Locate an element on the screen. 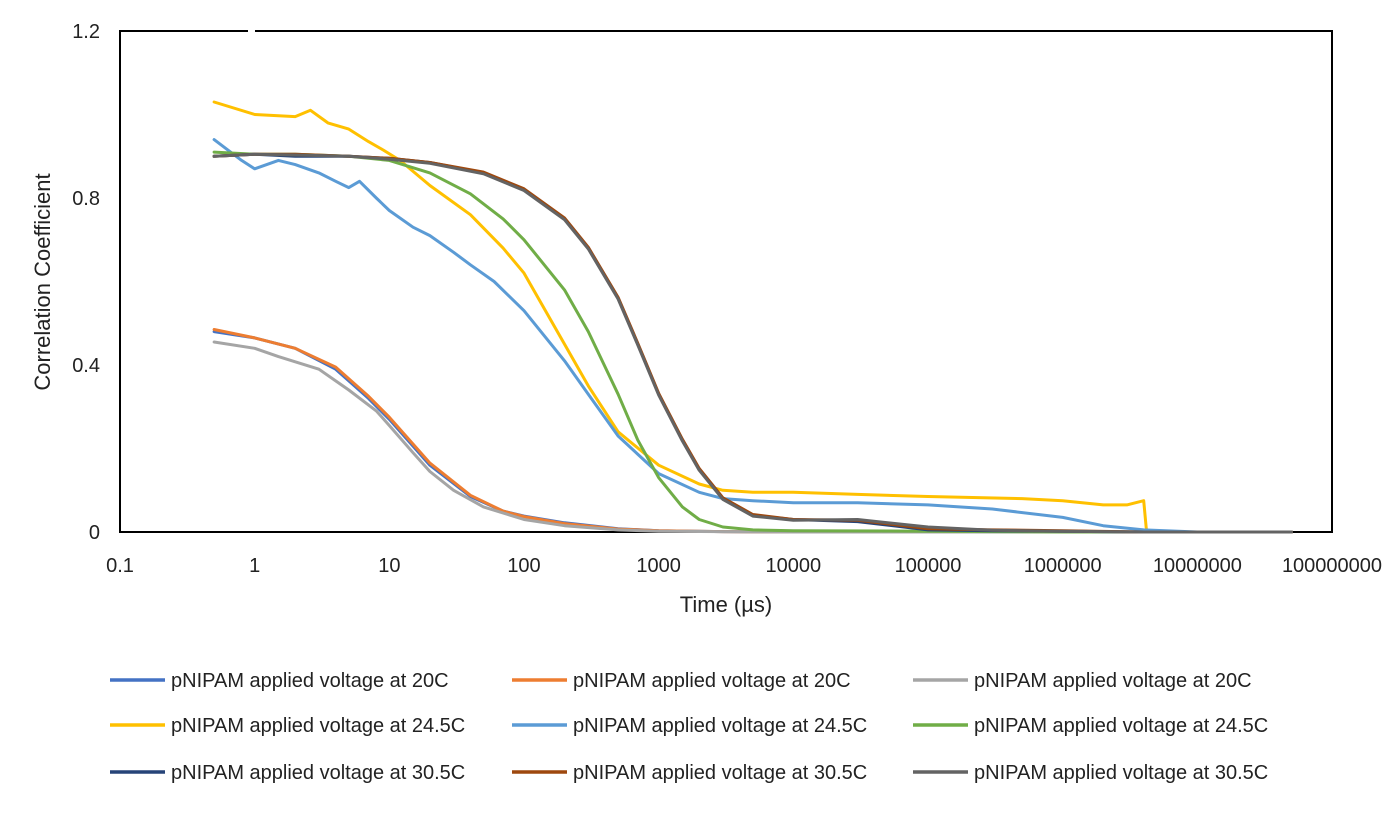  x-tick-label: 10000 is located at coordinates (794, 566).